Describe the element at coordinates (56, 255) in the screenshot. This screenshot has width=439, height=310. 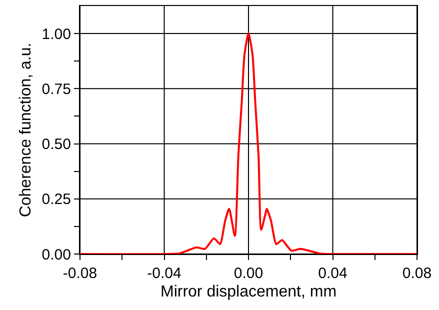
I see `y-tick-label: 0.00` at that location.